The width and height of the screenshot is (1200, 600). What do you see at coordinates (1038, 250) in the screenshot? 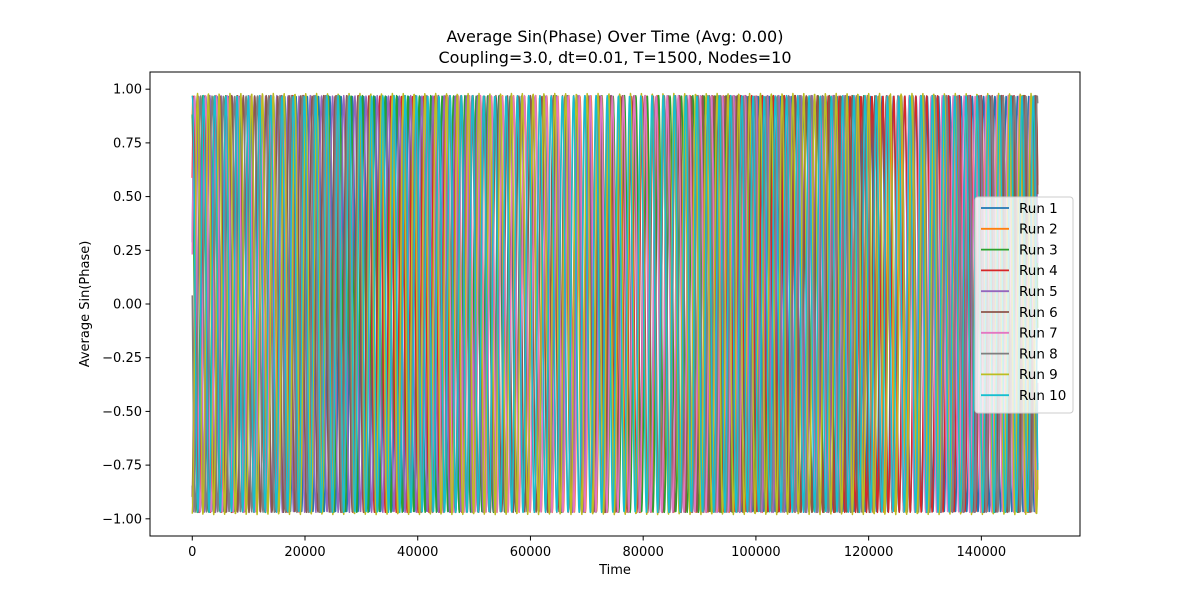
I see `legend-label-run-3: Run 3` at bounding box center [1038, 250].